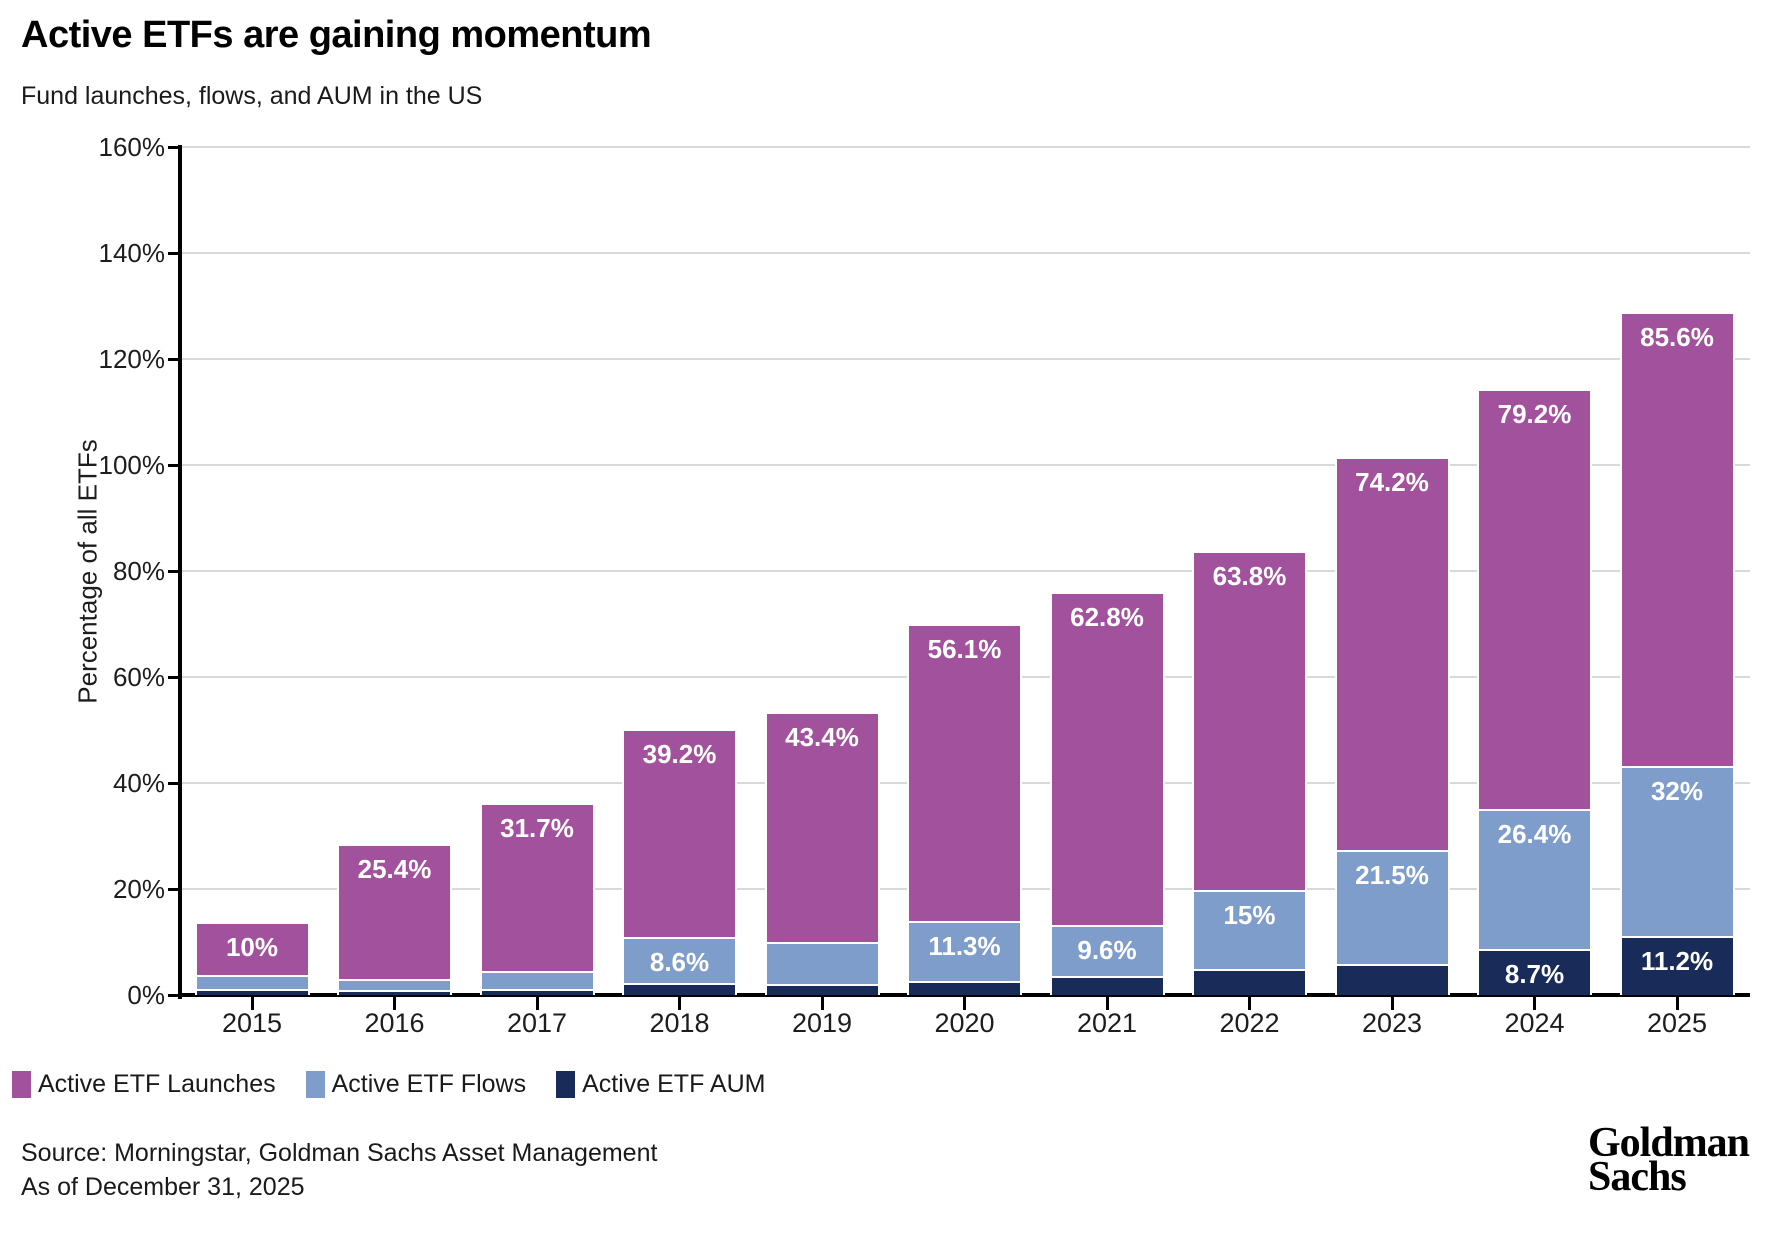  What do you see at coordinates (429, 1084) in the screenshot?
I see `legend-label-flows: Active ETF Flows` at bounding box center [429, 1084].